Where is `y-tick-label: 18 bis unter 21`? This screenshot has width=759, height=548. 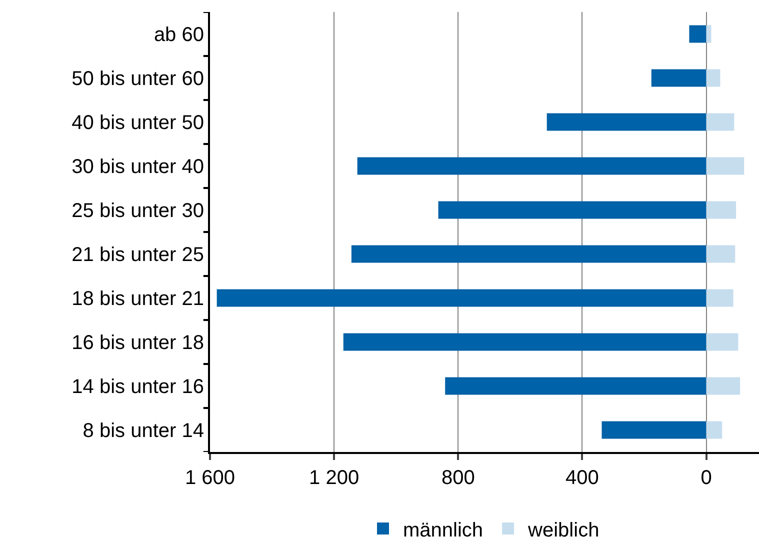 y-tick-label: 18 bis unter 21 is located at coordinates (138, 299).